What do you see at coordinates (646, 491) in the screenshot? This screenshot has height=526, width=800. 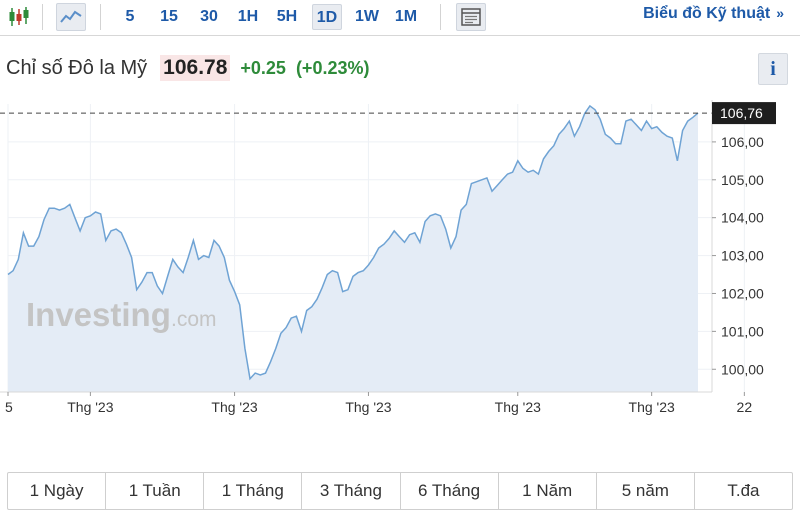 I see `period-5-years: 5 năm` at bounding box center [646, 491].